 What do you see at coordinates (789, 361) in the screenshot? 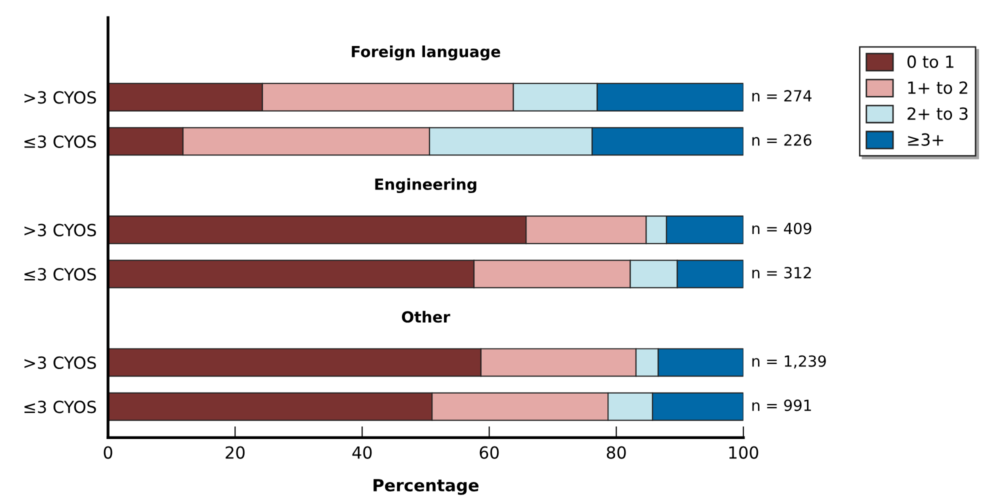
I see `text: n = 1,239` at bounding box center [789, 361].